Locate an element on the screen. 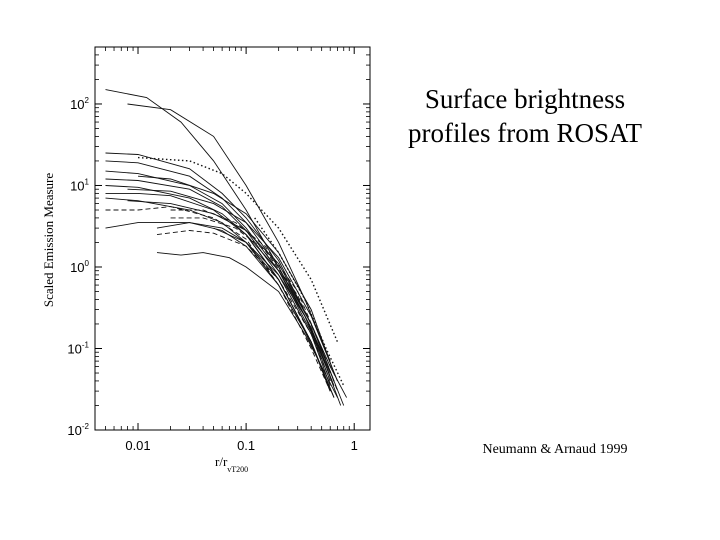  x-axis-label-subscript: vT200 is located at coordinates (237, 469).